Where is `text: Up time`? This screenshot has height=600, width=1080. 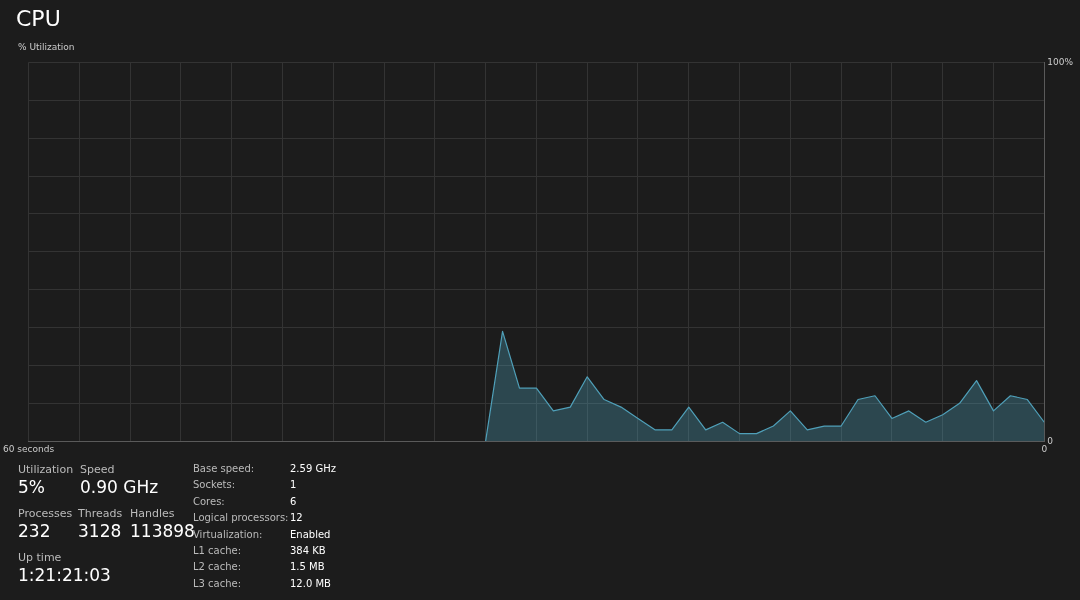 text: Up time is located at coordinates (40, 557).